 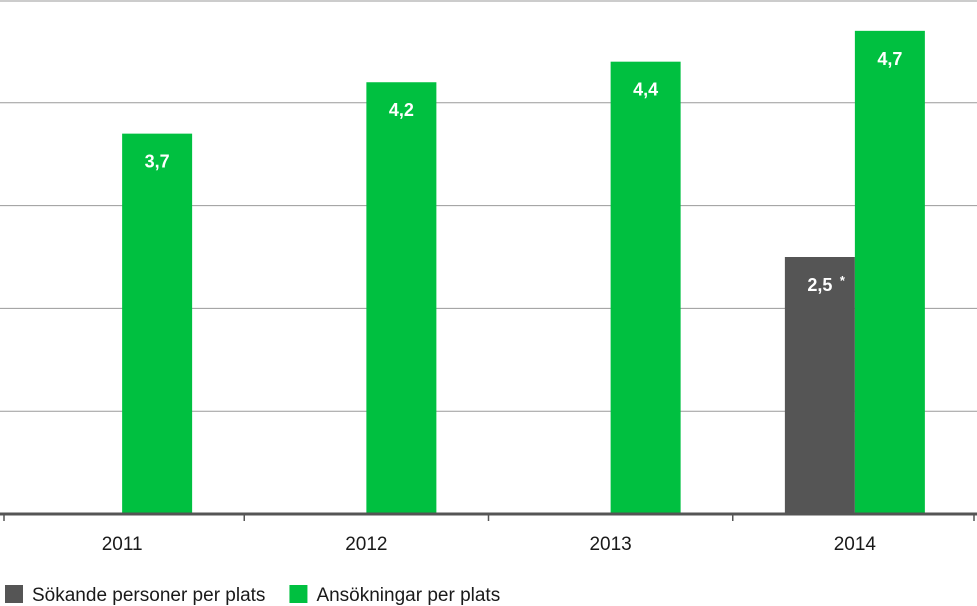 What do you see at coordinates (366, 544) in the screenshot?
I see `x-tick-label-2012: 2012` at bounding box center [366, 544].